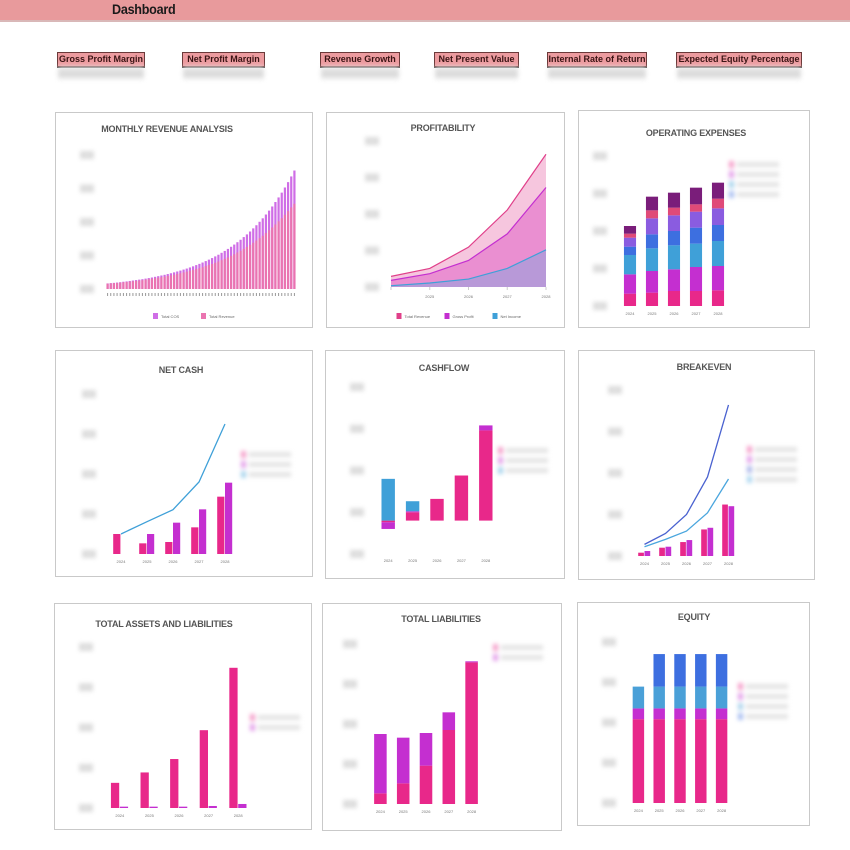  I want to click on chart-operating-expenses: OPERATING EXPENSES 2024 2025 2026 2027 2028, so click(694, 219).